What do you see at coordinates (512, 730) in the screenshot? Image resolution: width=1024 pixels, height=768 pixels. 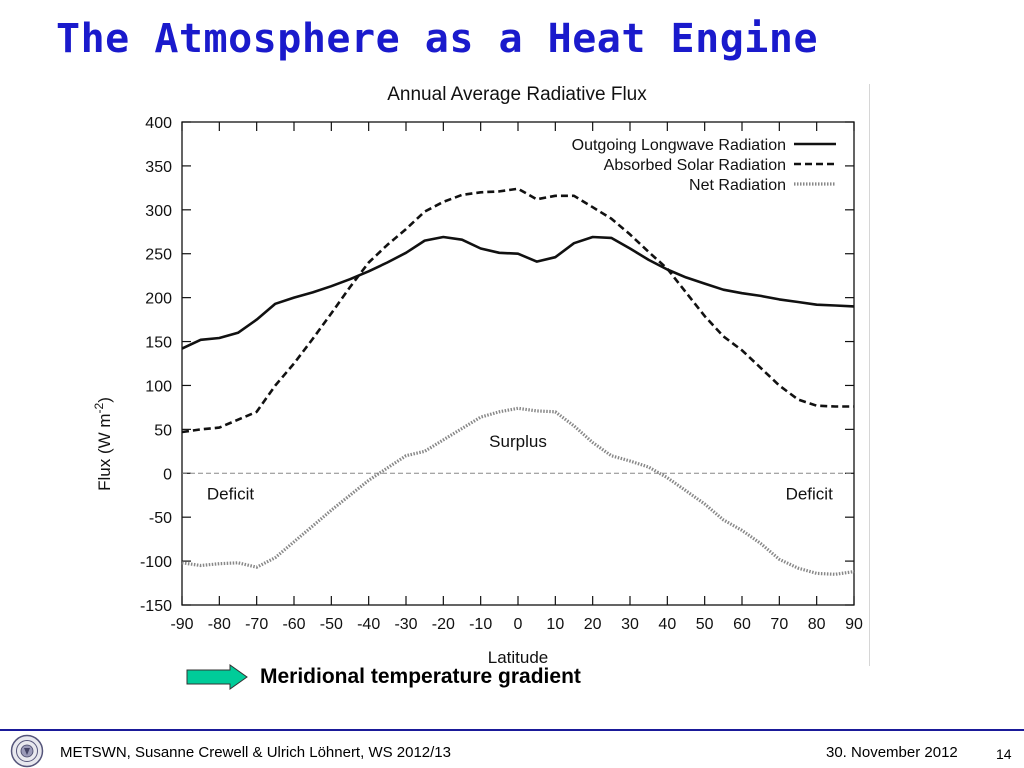 I see `footer-divider` at bounding box center [512, 730].